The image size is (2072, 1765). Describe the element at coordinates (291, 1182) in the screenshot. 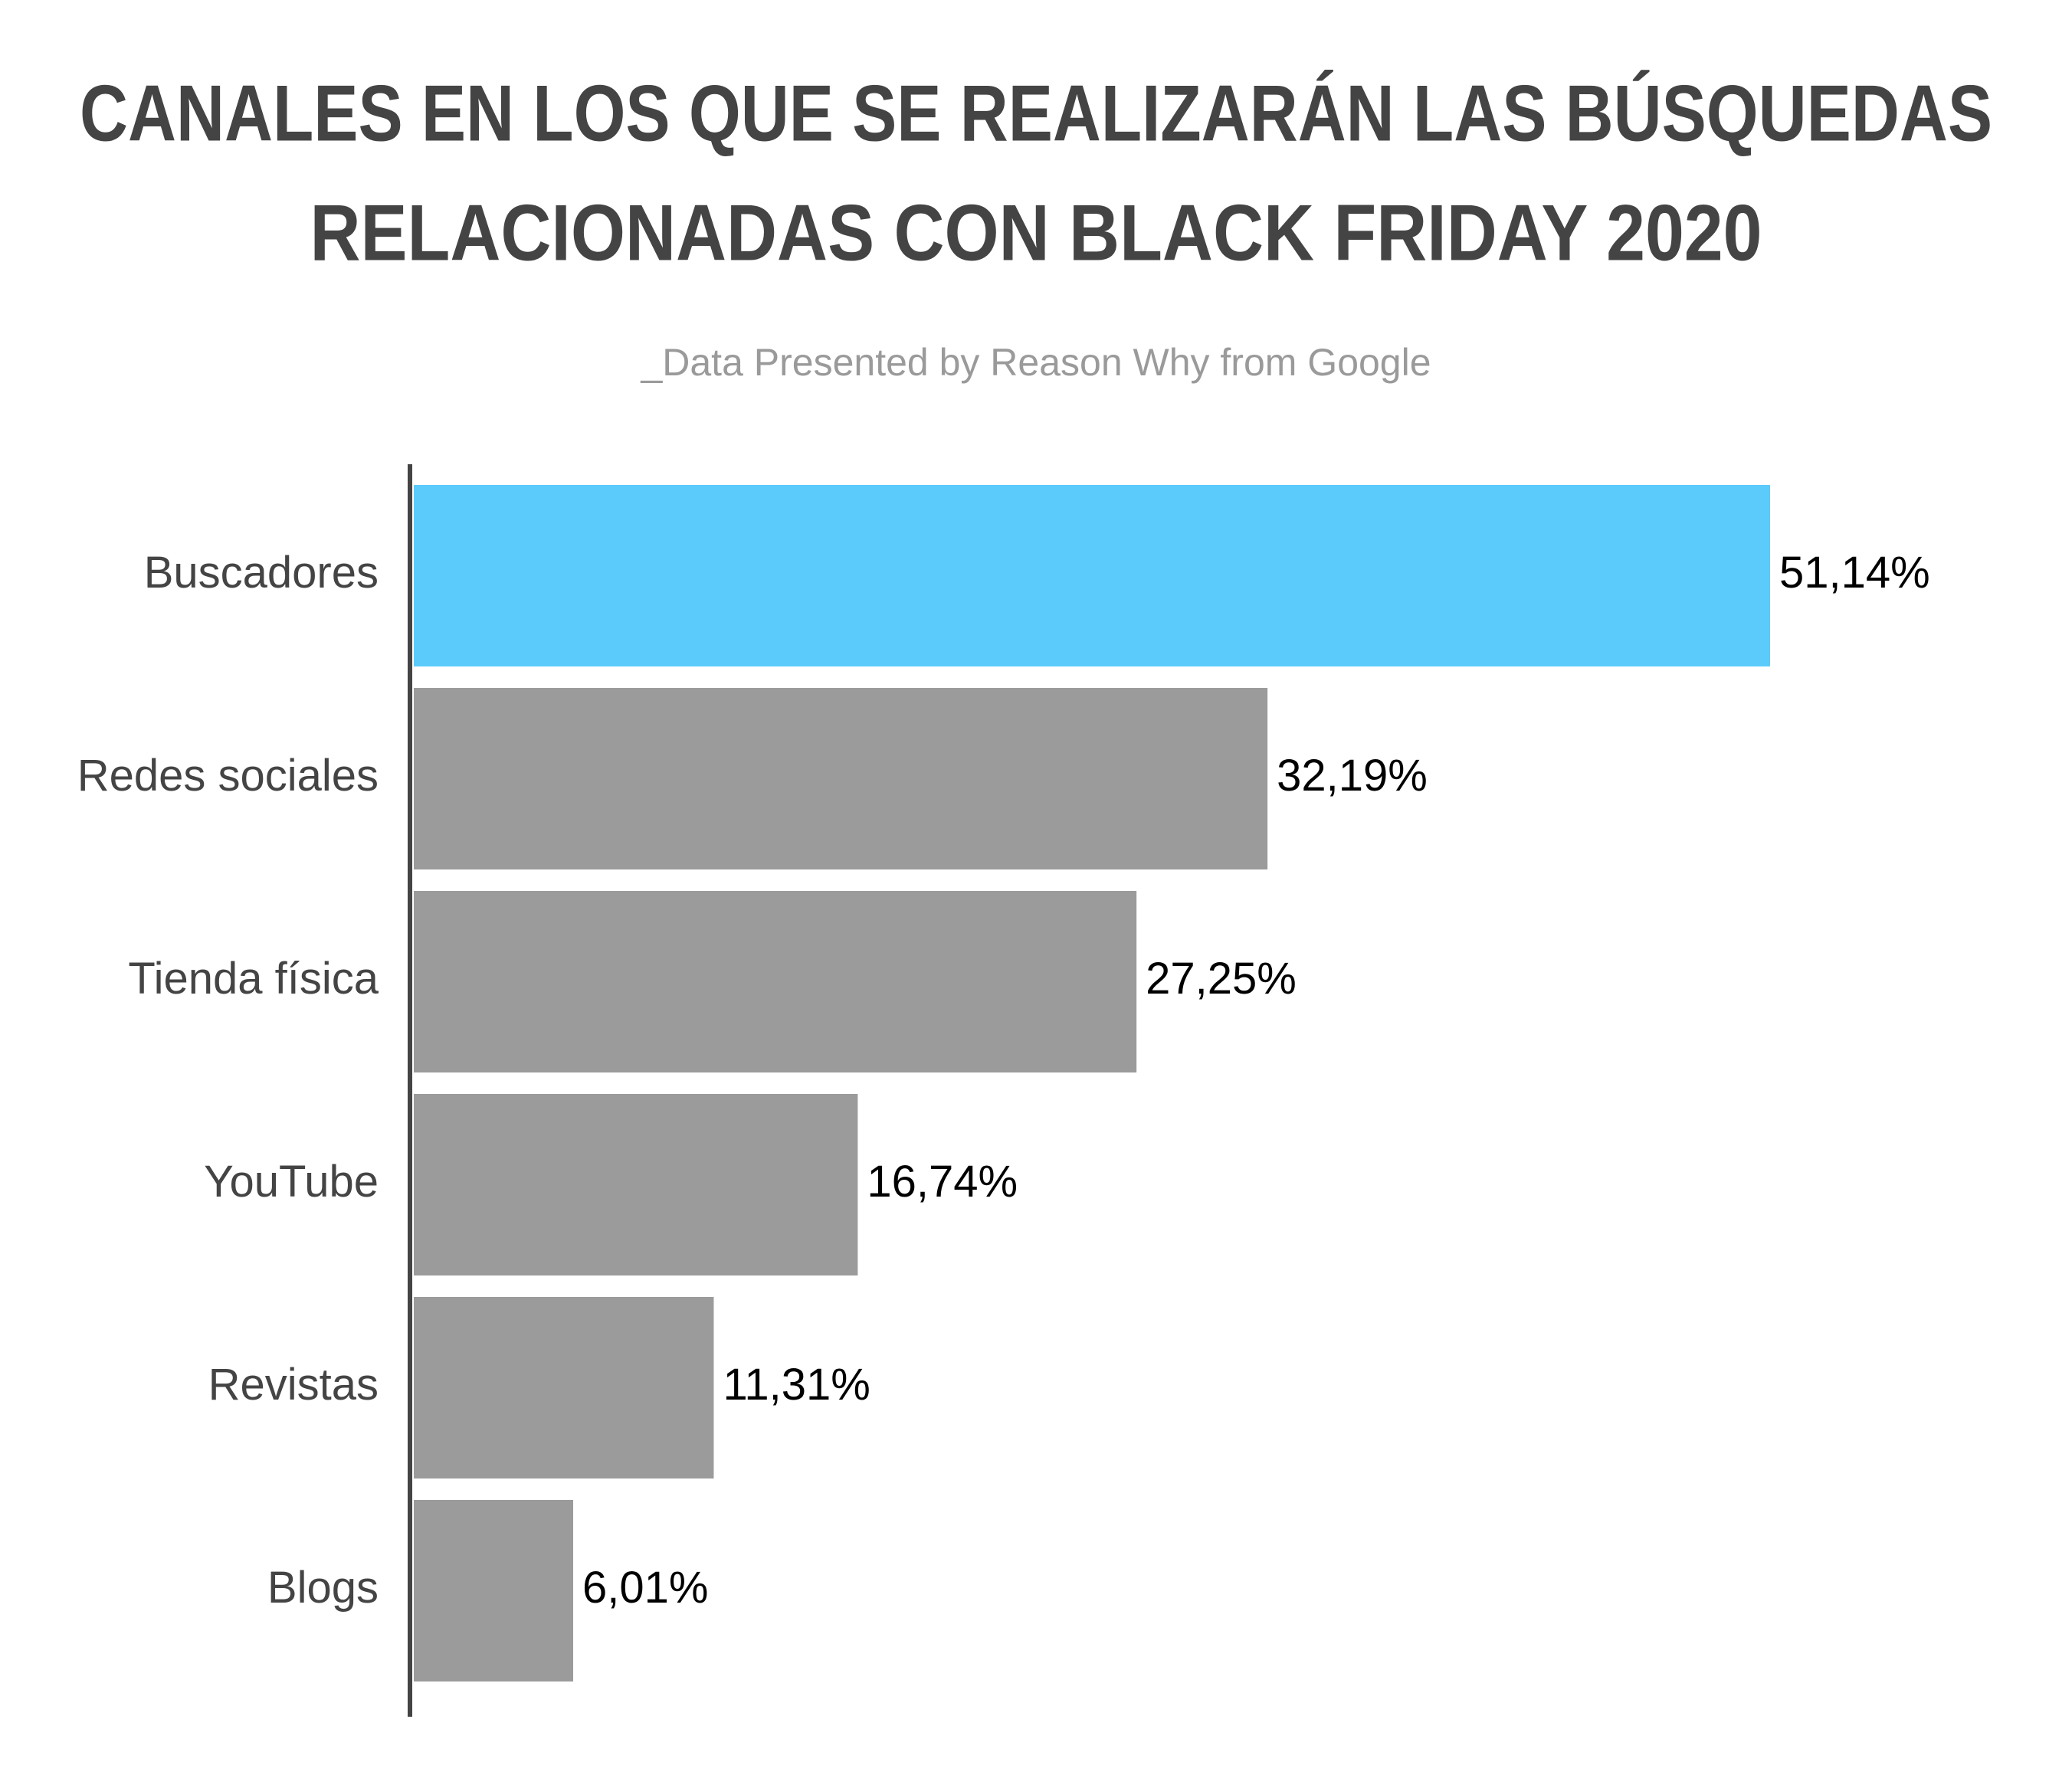

I see `category-label: YouTube` at that location.